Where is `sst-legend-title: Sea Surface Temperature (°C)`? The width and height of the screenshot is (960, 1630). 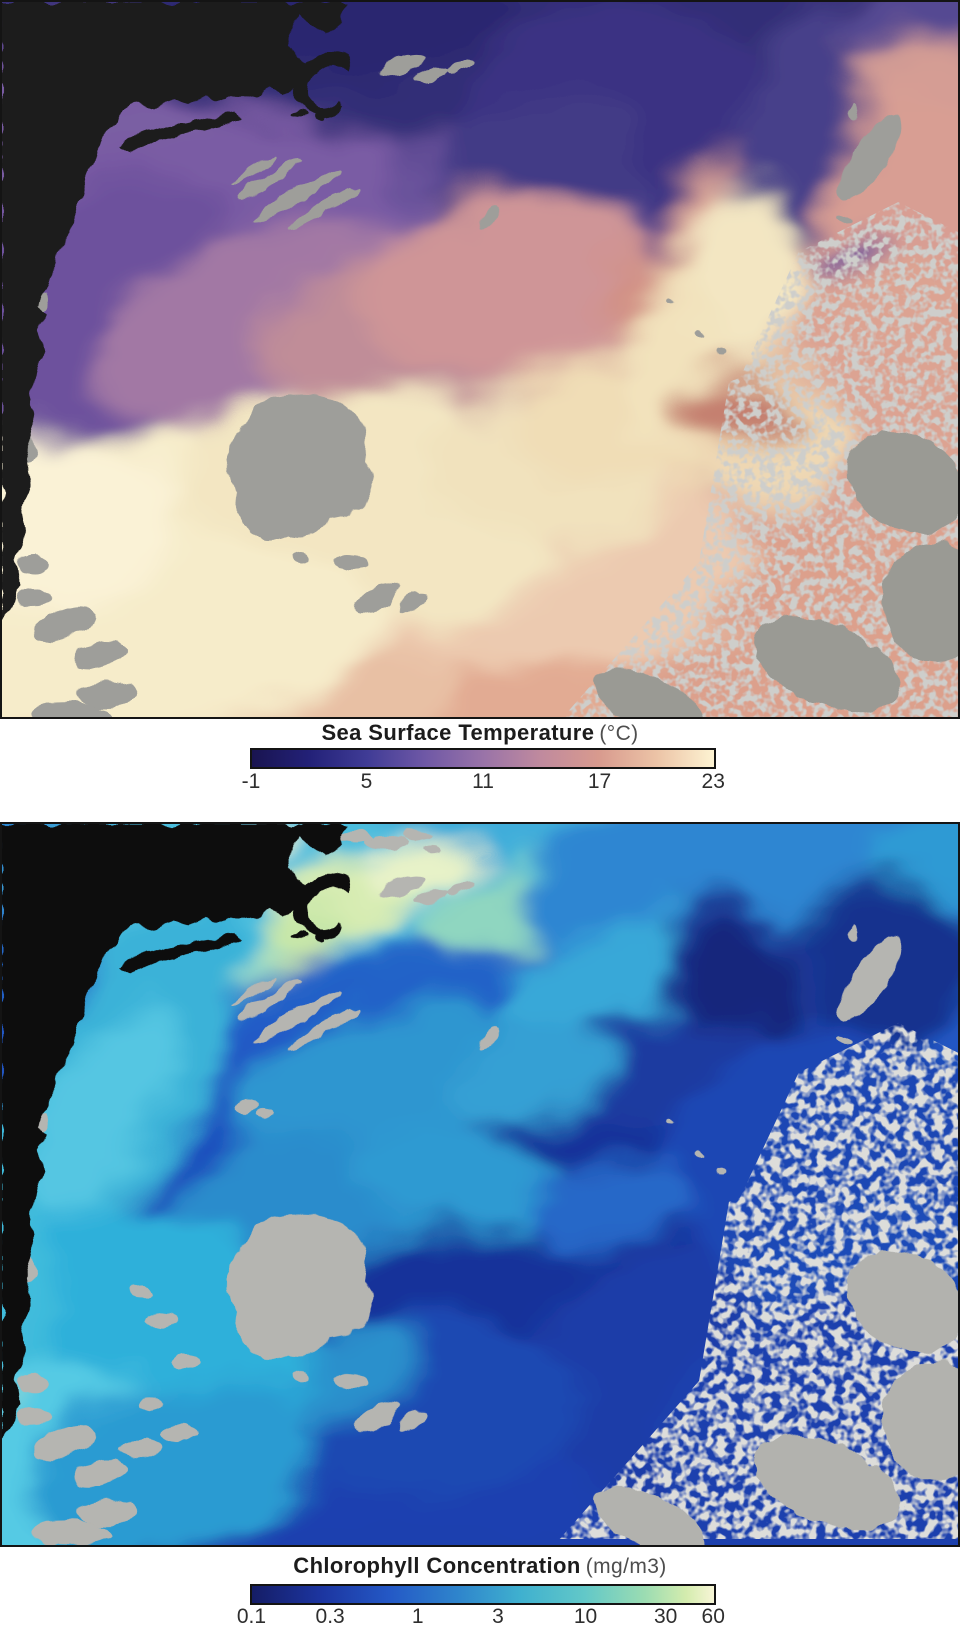
sst-legend-title: Sea Surface Temperature (°C) is located at coordinates (480, 733).